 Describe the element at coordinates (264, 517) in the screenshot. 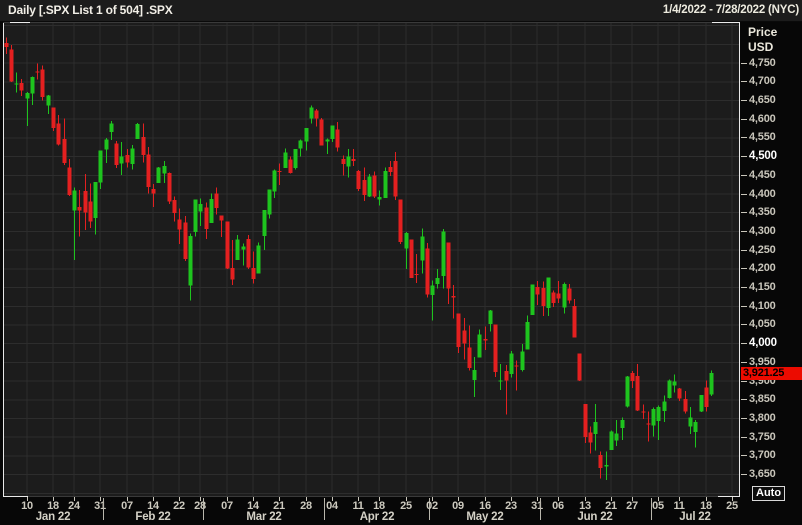

I see `month-label: Mar 22` at that location.